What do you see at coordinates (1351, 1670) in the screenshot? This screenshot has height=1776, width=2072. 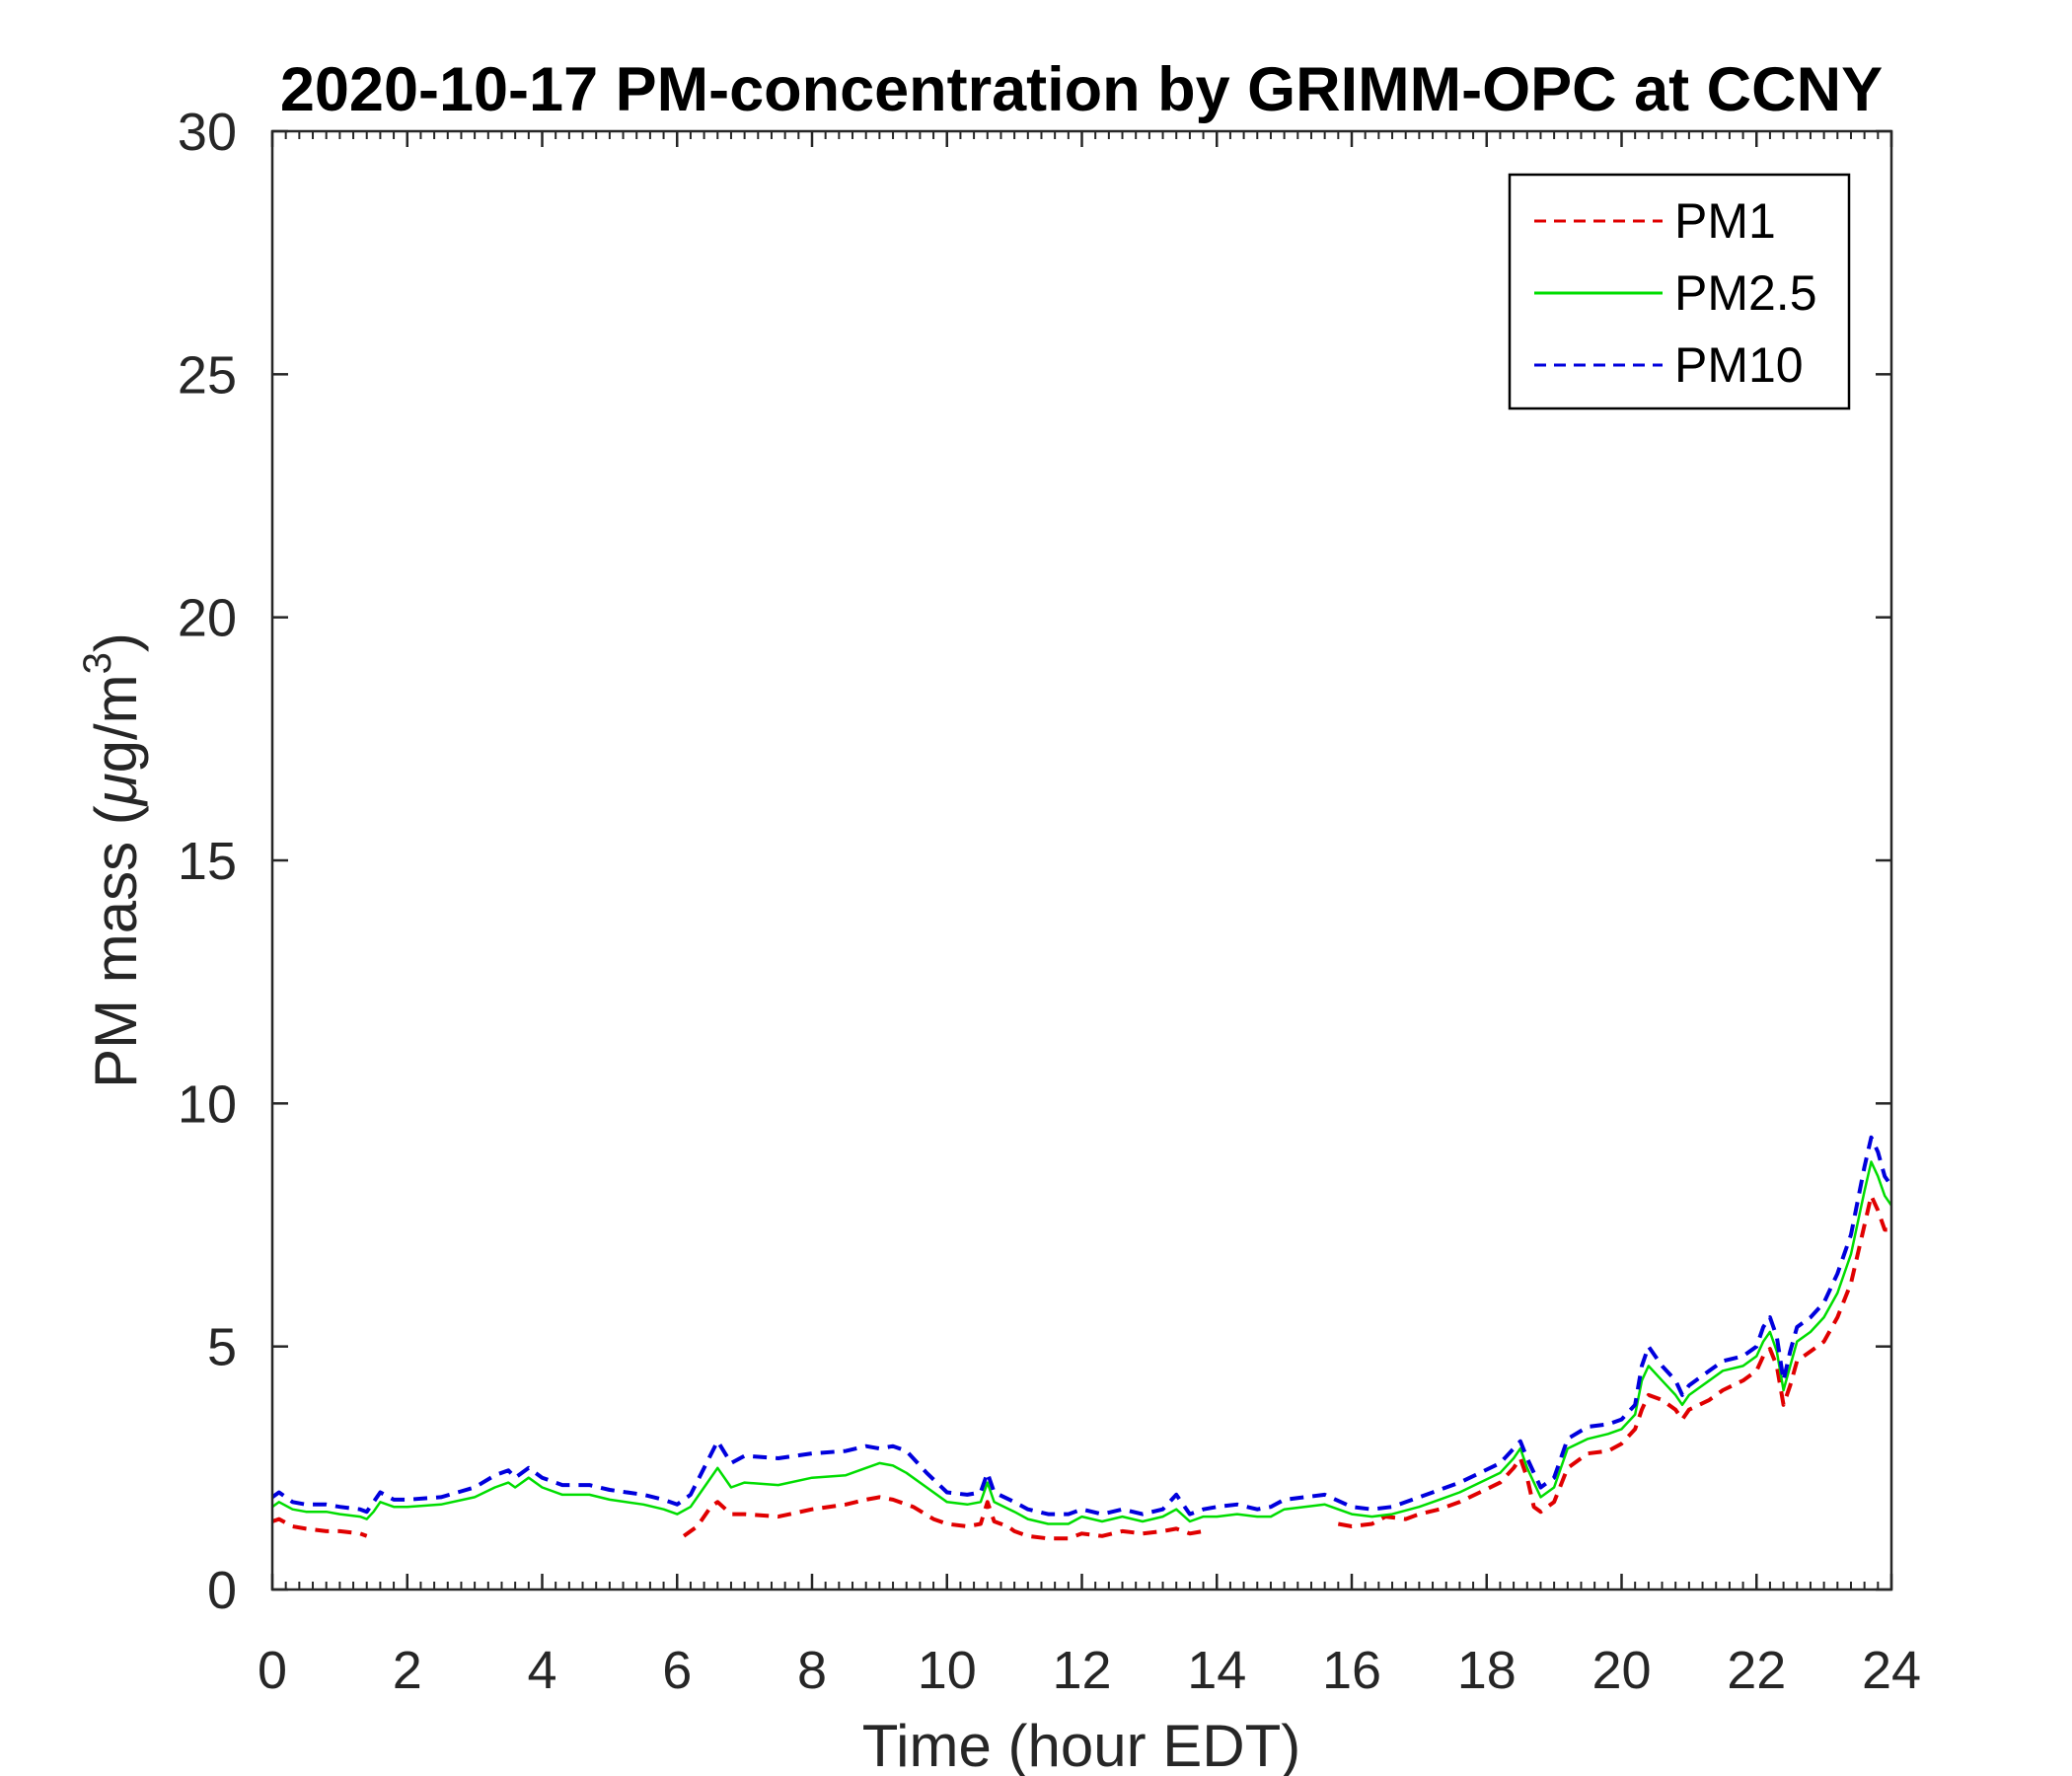 I see `x-tick-label: 16` at bounding box center [1351, 1670].